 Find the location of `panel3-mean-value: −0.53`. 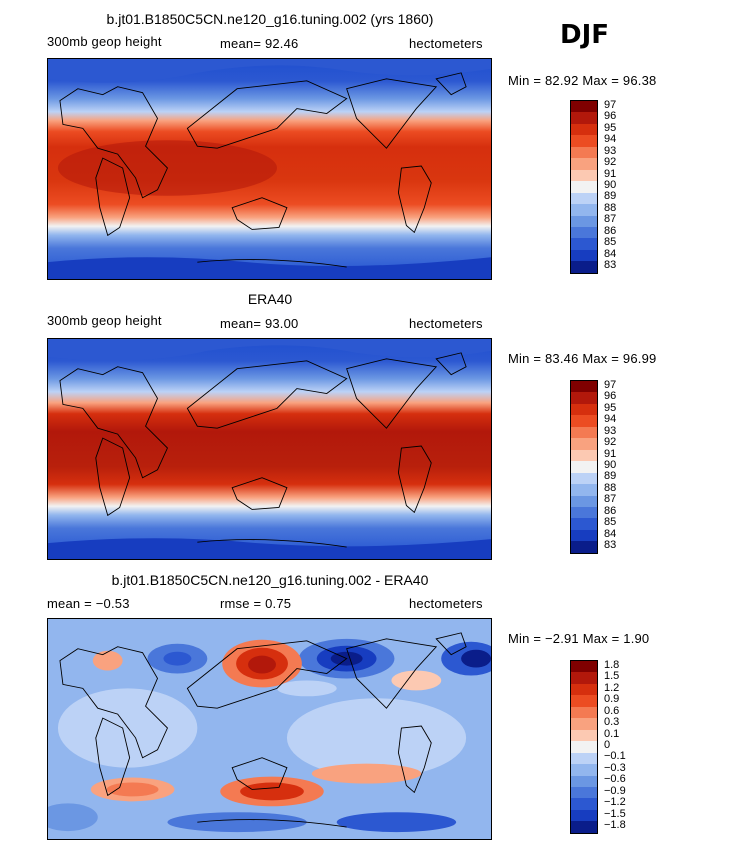

panel3-mean-value: −0.53 is located at coordinates (112, 603).